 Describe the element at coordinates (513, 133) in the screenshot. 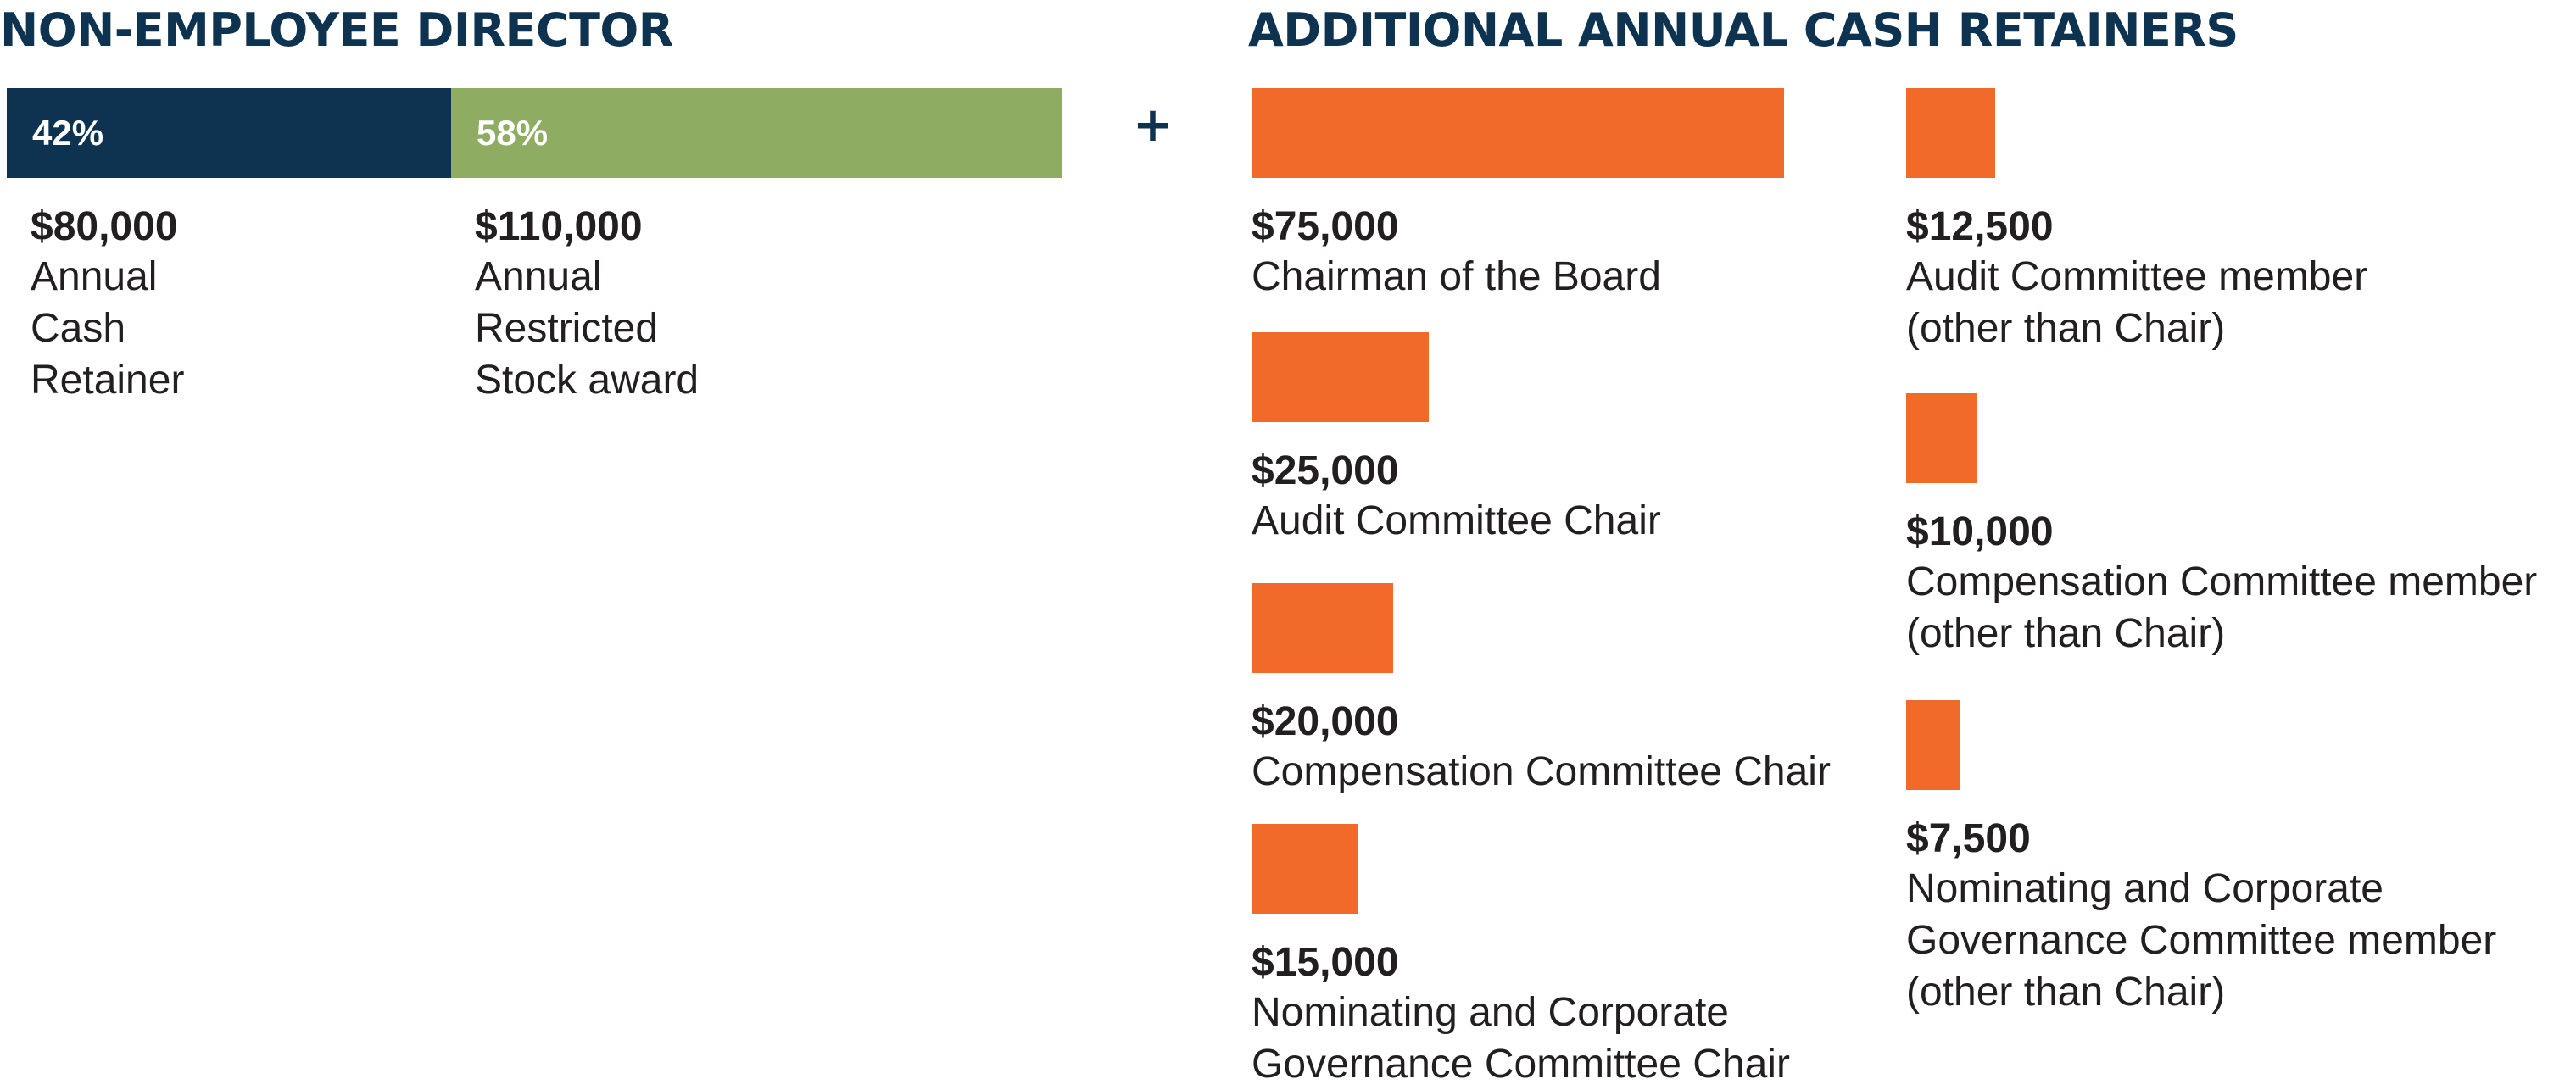

I see `split-percent-label: 58%` at that location.